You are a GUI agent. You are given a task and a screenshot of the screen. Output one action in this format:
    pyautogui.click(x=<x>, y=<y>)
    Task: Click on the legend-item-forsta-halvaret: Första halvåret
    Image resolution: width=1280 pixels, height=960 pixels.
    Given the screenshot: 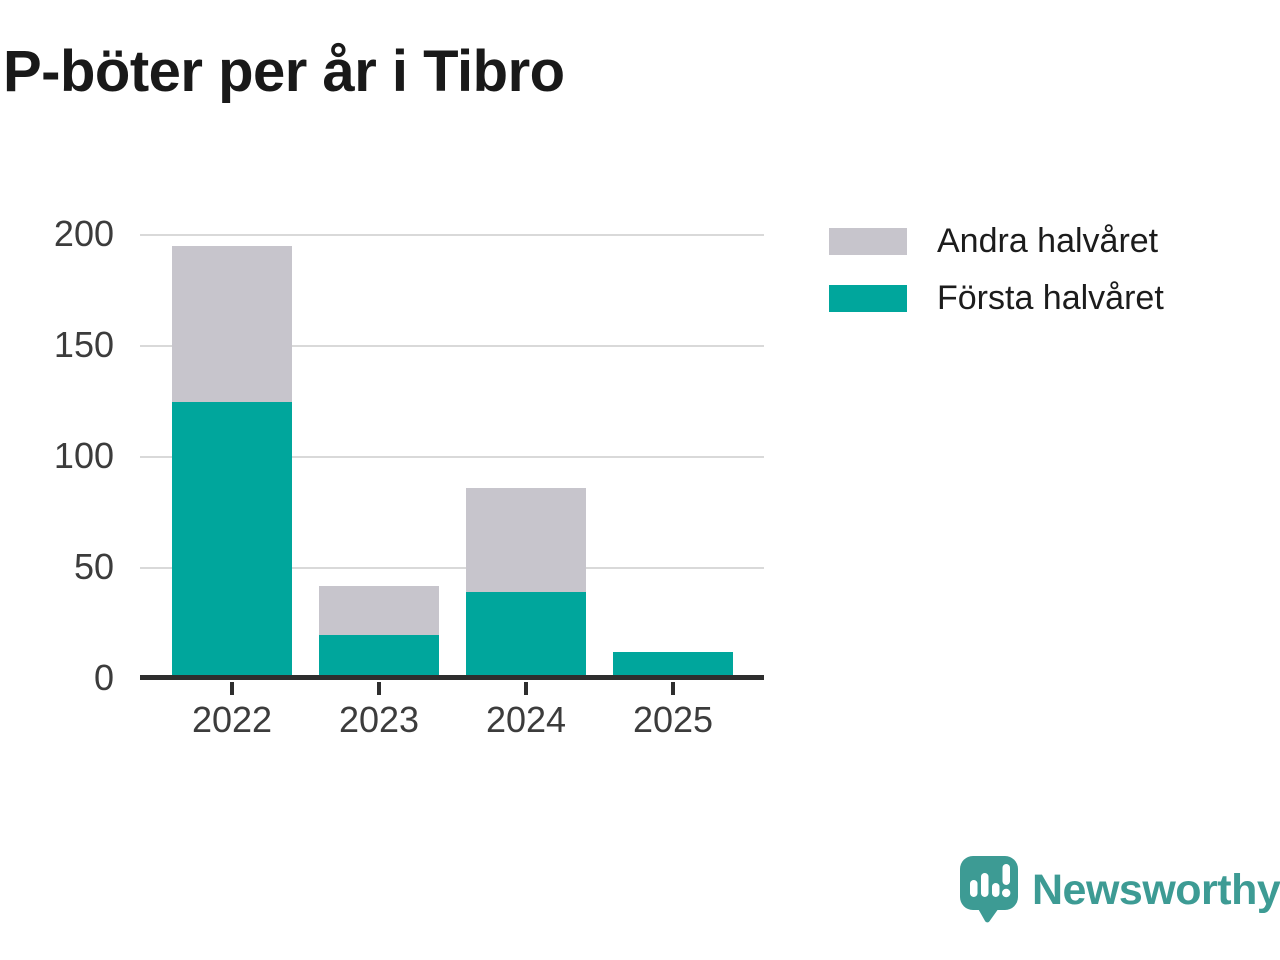 What is the action you would take?
    pyautogui.click(x=996, y=298)
    